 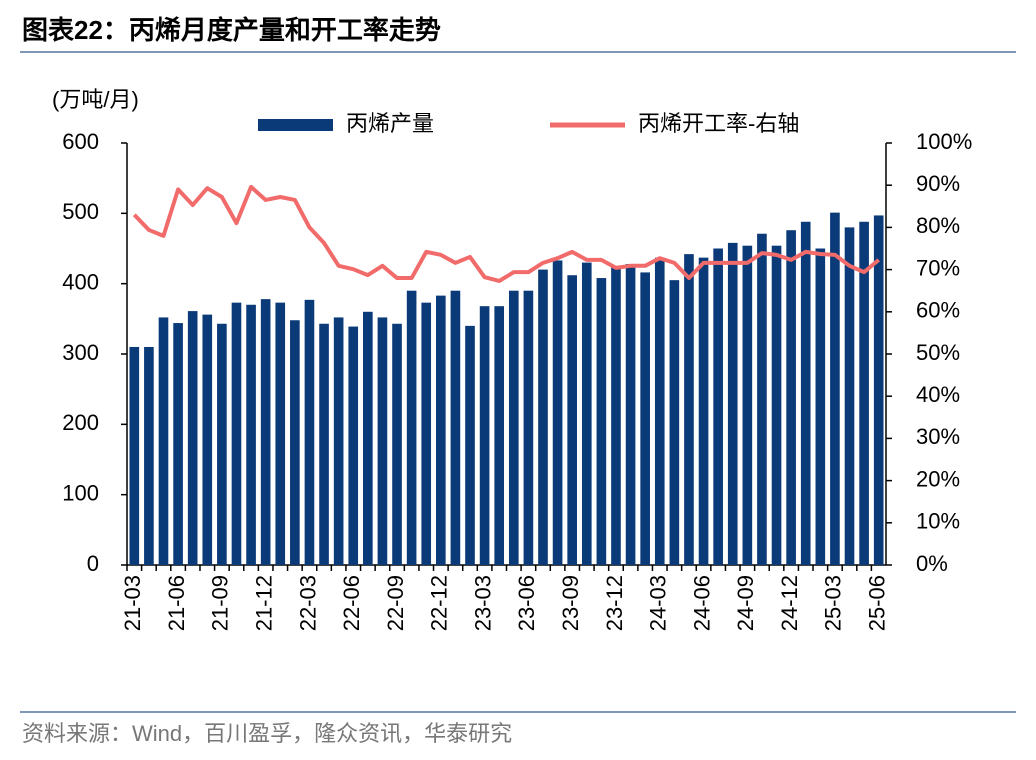 I want to click on y-tick-label: 100, so click(x=80, y=492).